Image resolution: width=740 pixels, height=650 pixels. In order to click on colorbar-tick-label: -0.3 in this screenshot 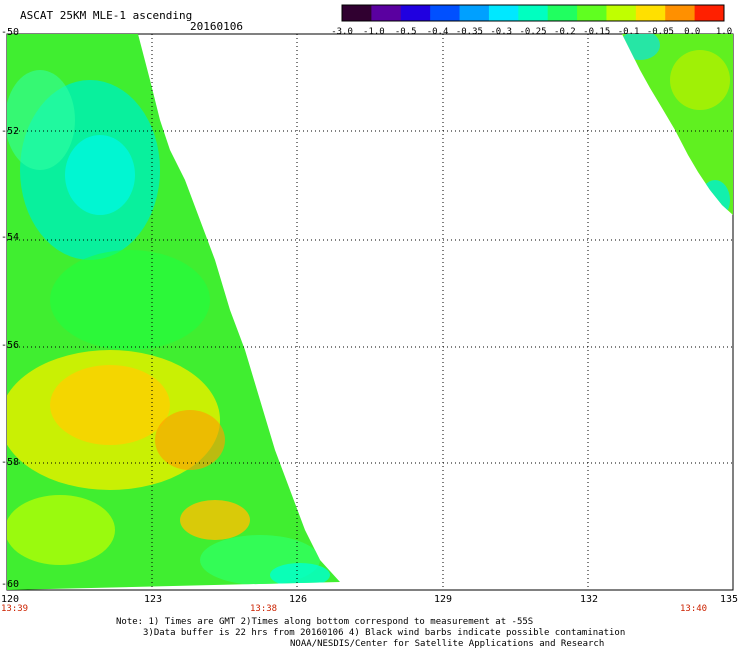, I will do `click(501, 32)`.